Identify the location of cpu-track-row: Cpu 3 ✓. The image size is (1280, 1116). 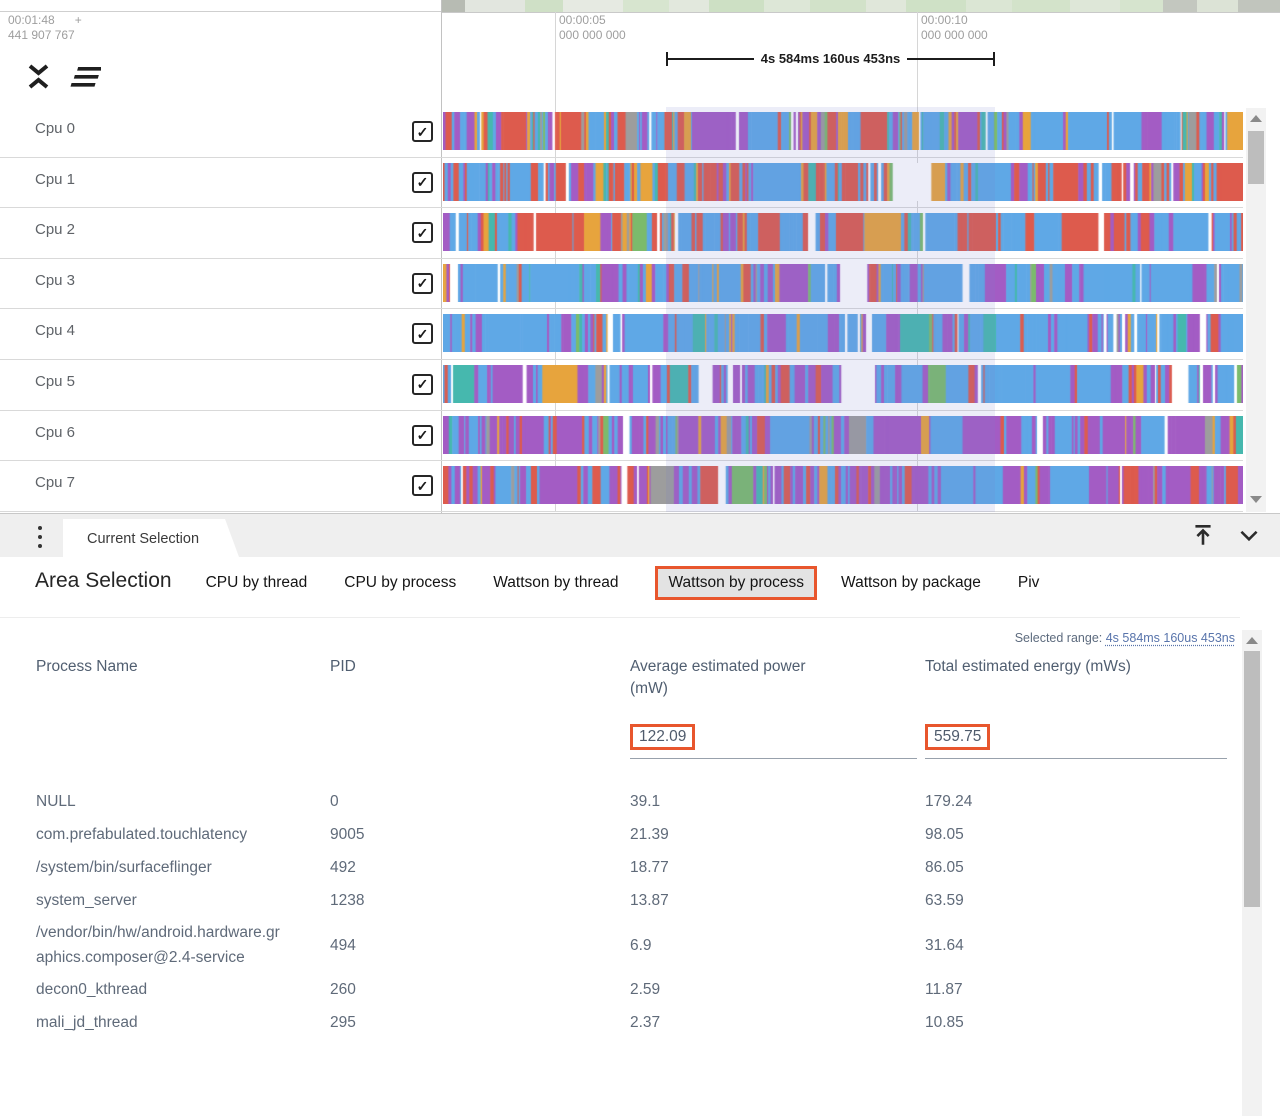
(621, 284).